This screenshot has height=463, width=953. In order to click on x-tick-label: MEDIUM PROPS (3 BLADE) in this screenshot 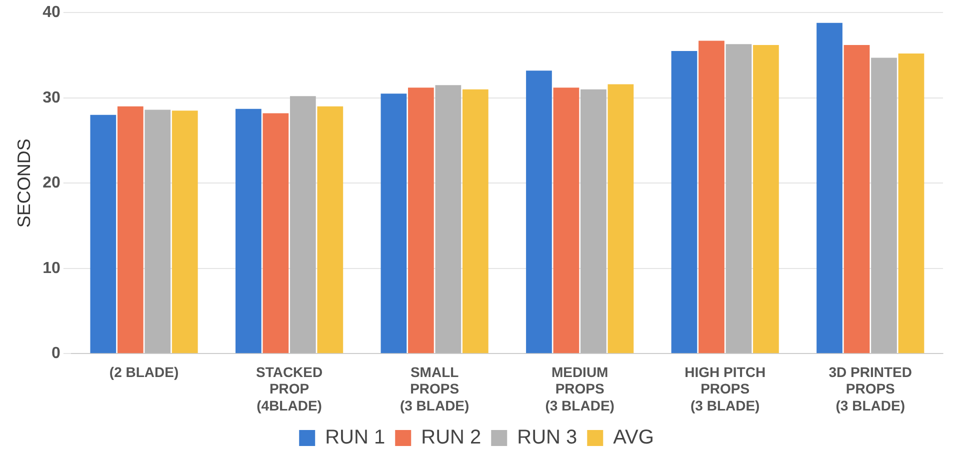, I will do `click(579, 389)`.